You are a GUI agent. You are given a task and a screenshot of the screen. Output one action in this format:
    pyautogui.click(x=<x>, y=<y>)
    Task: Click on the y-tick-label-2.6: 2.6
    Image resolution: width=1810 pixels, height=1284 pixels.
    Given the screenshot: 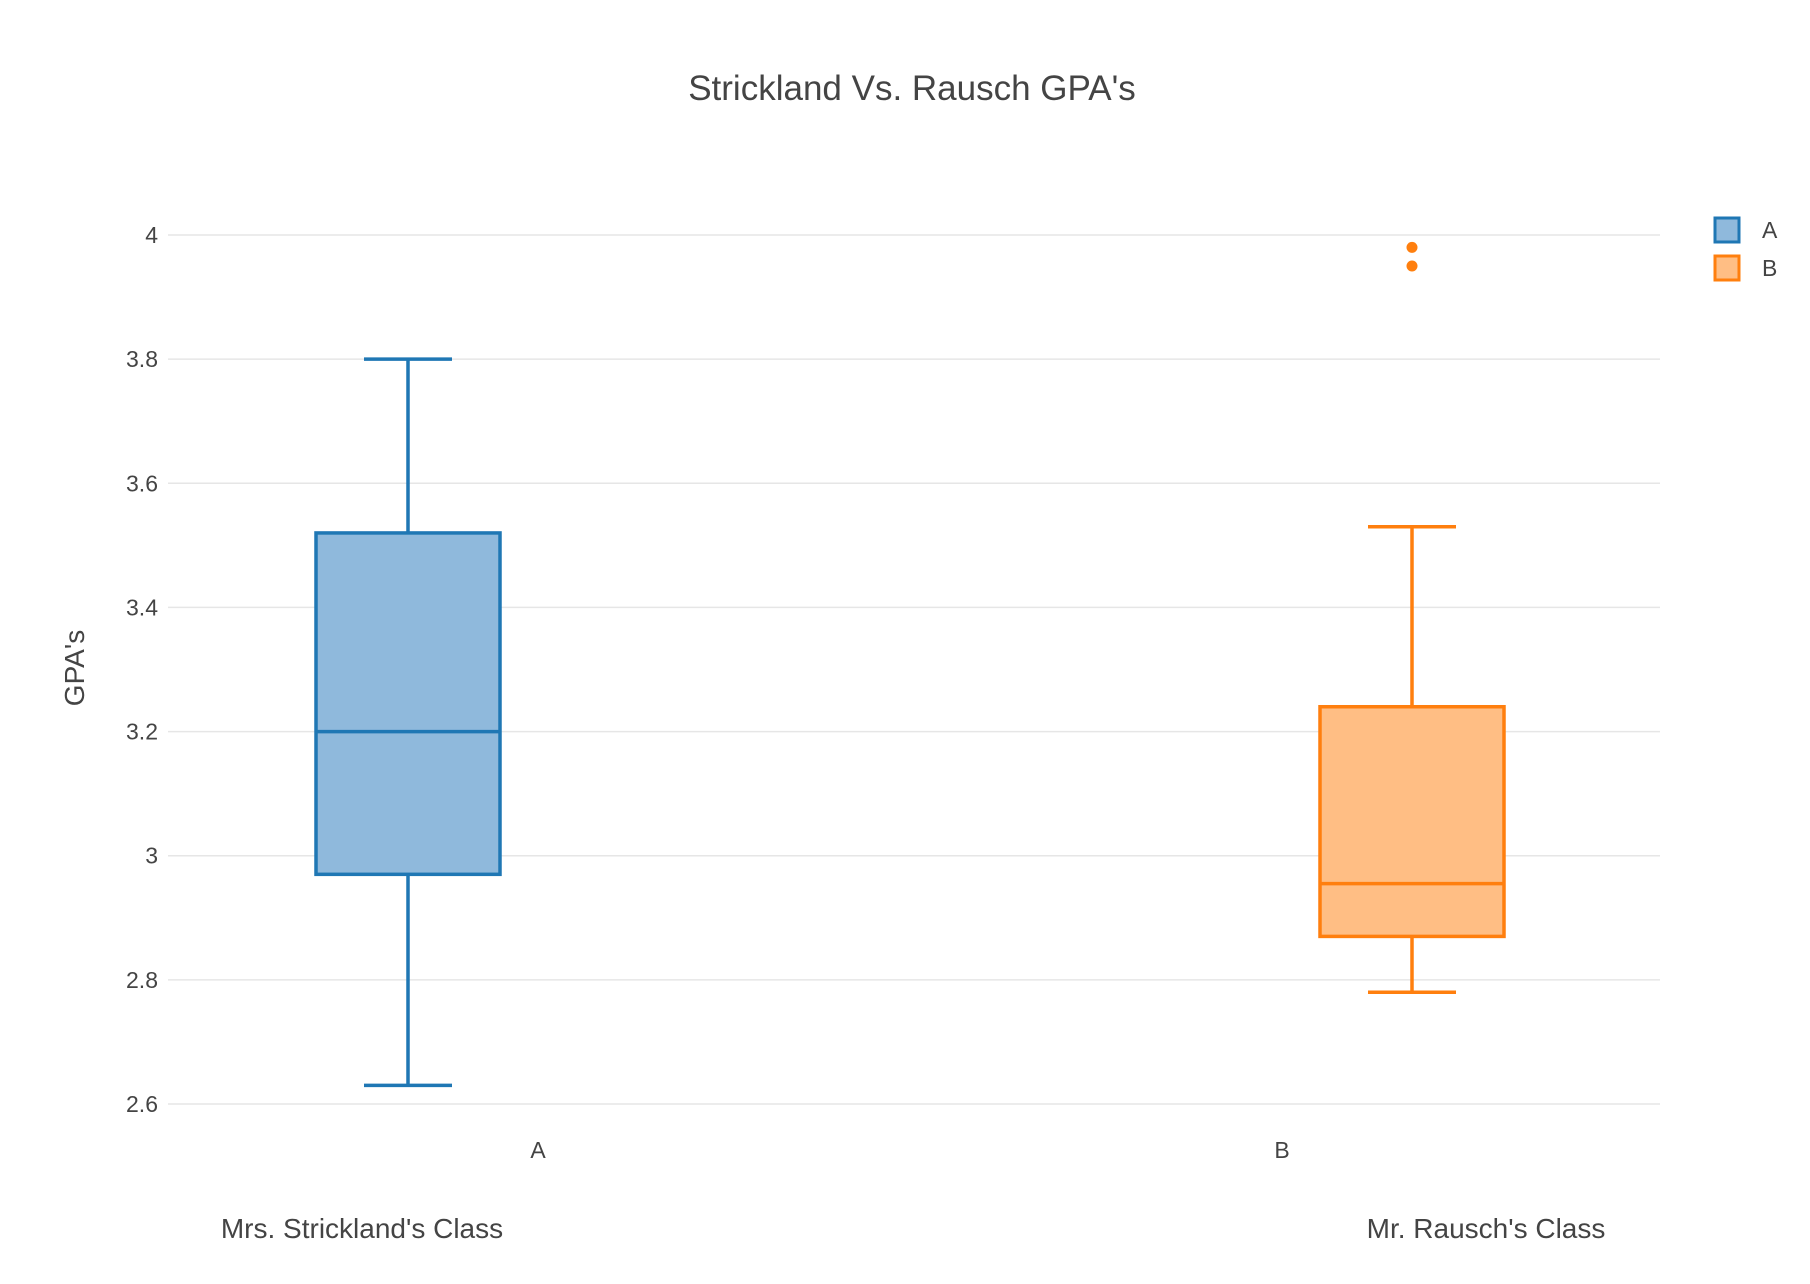 What is the action you would take?
    pyautogui.click(x=142, y=1104)
    